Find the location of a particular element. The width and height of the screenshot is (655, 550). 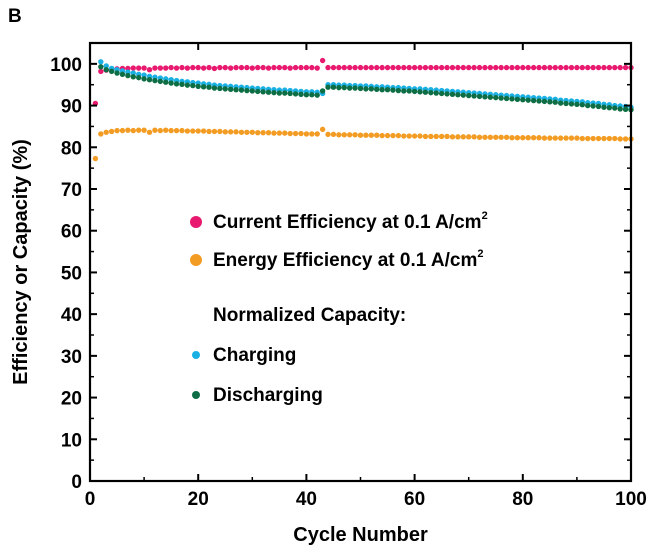

y-tick-label: 80 is located at coordinates (71, 148).